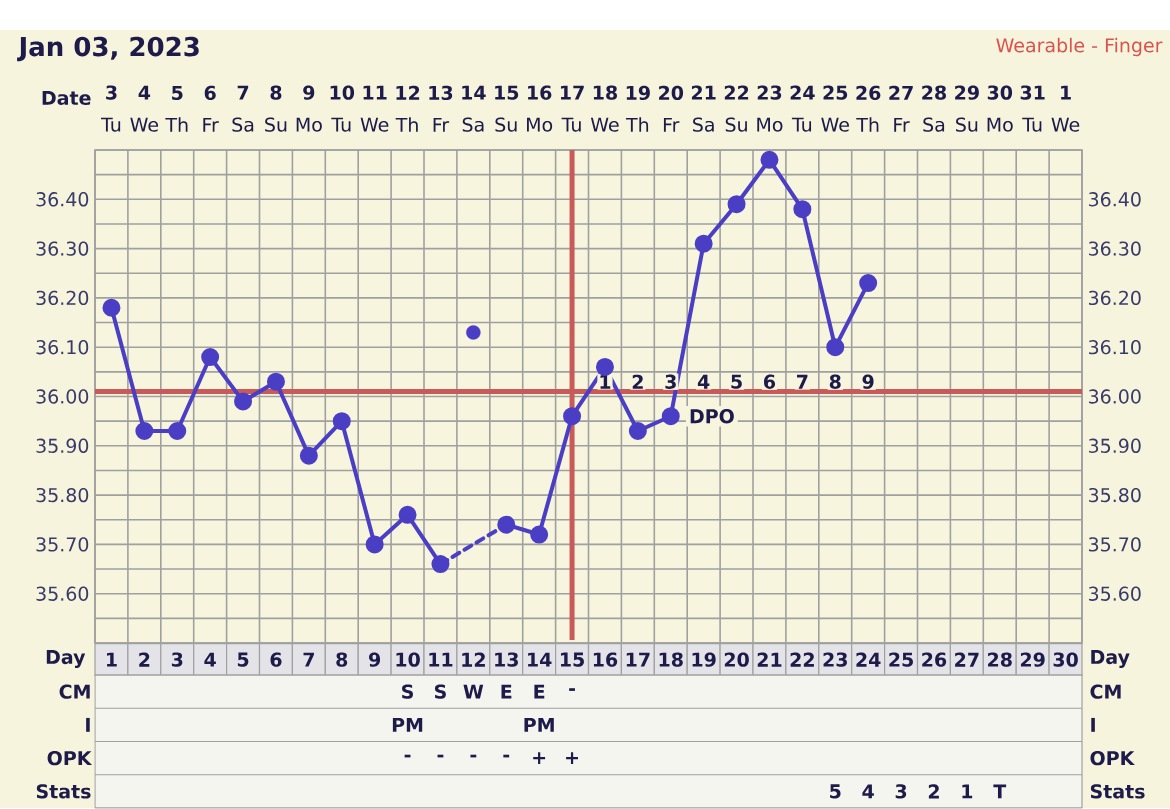  I want to click on x-tick-label: 19, so click(704, 659).